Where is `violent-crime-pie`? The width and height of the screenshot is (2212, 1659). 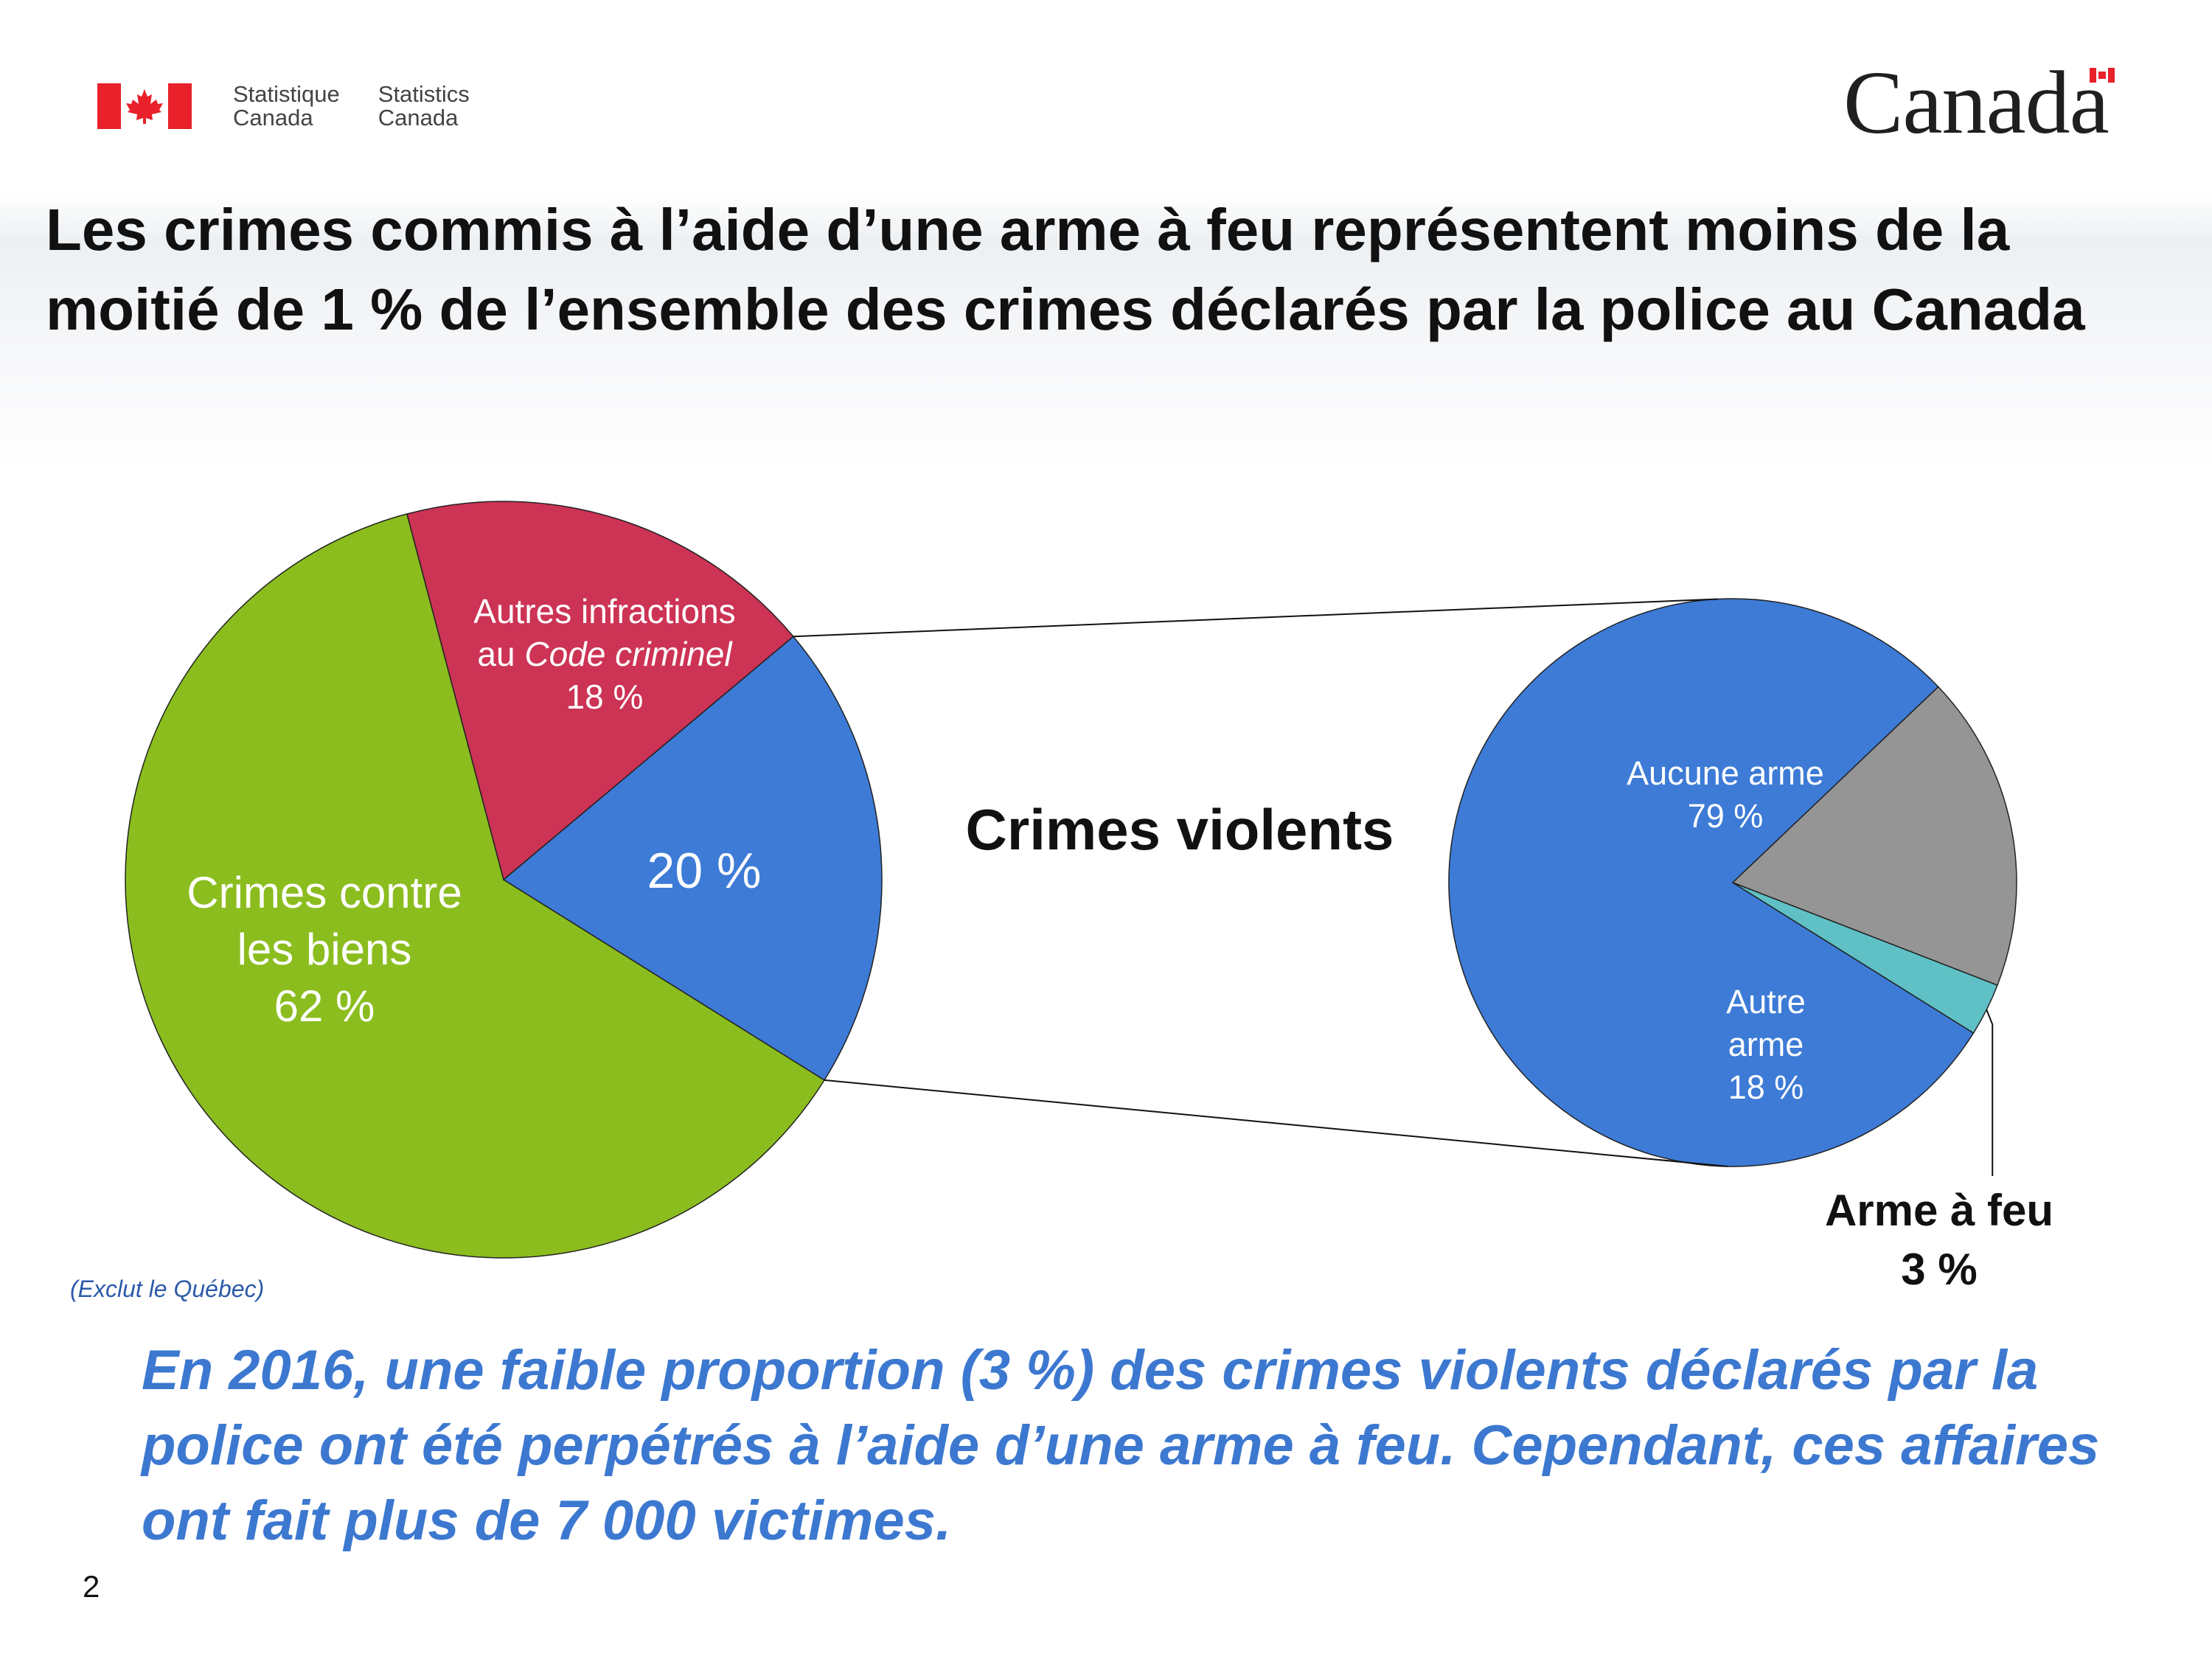 violent-crime-pie is located at coordinates (1732, 882).